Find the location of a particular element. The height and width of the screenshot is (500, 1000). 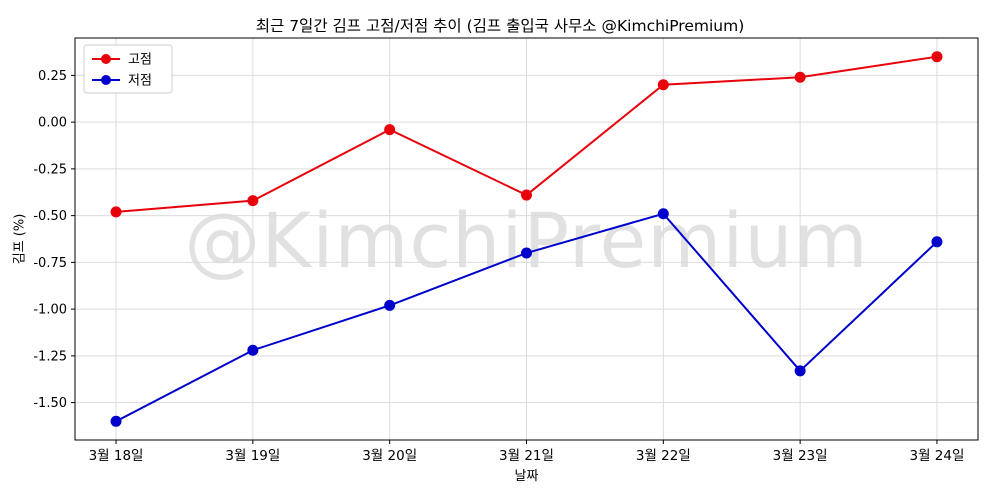

y-tick-label: -1.50 is located at coordinates (50, 403).